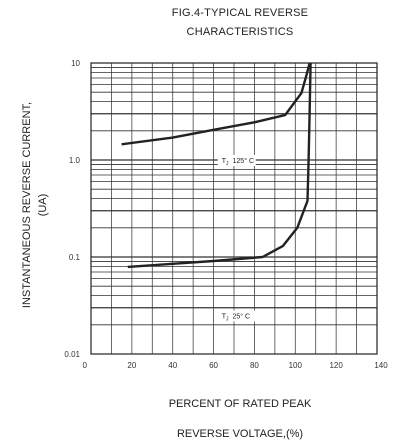 The width and height of the screenshot is (403, 445). Describe the element at coordinates (213, 365) in the screenshot. I see `x-tick-label: 60` at that location.